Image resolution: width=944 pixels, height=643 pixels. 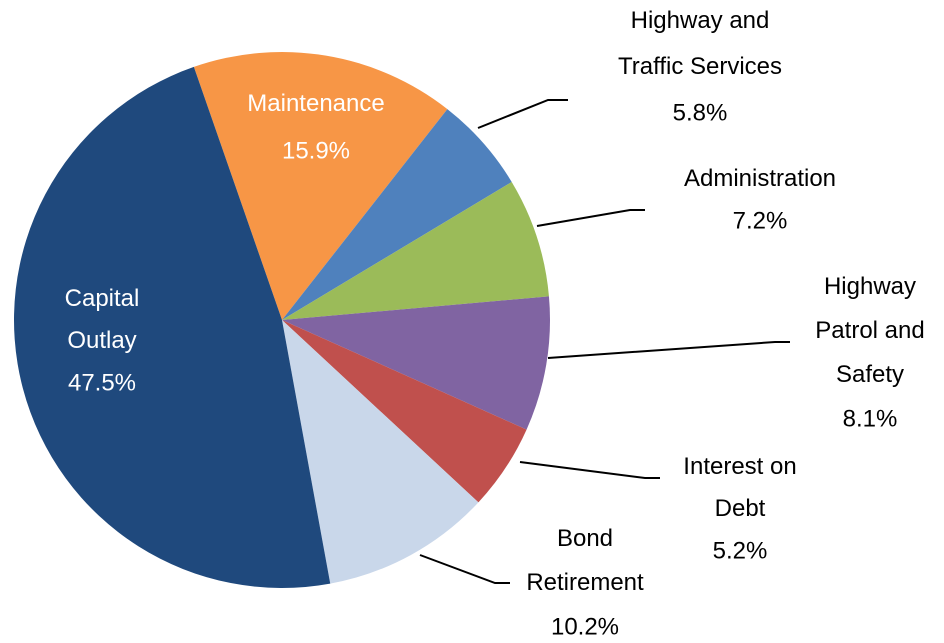 I want to click on value-label: 5.8%, so click(x=700, y=112).